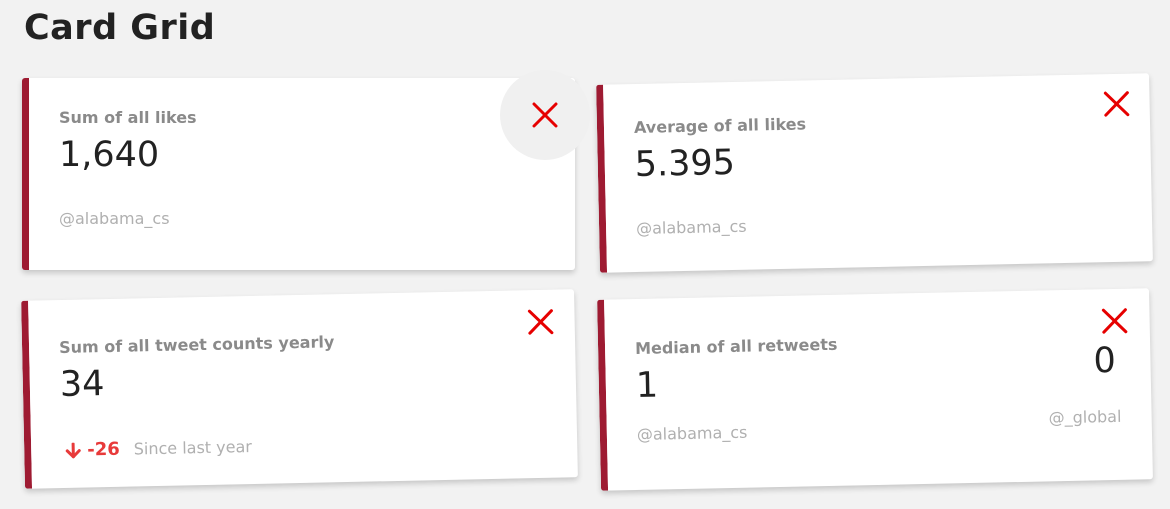 This screenshot has height=509, width=1170. What do you see at coordinates (128, 117) in the screenshot?
I see `card-label: Sum of all likes` at bounding box center [128, 117].